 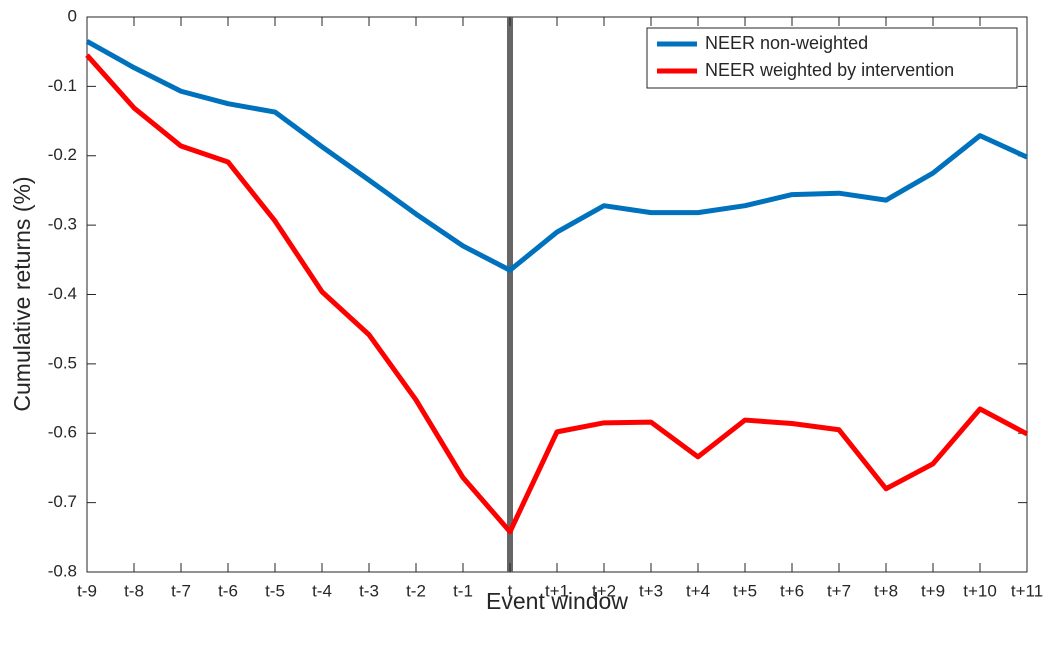 What do you see at coordinates (62, 501) in the screenshot?
I see `y-tick-label: -0.7` at bounding box center [62, 501].